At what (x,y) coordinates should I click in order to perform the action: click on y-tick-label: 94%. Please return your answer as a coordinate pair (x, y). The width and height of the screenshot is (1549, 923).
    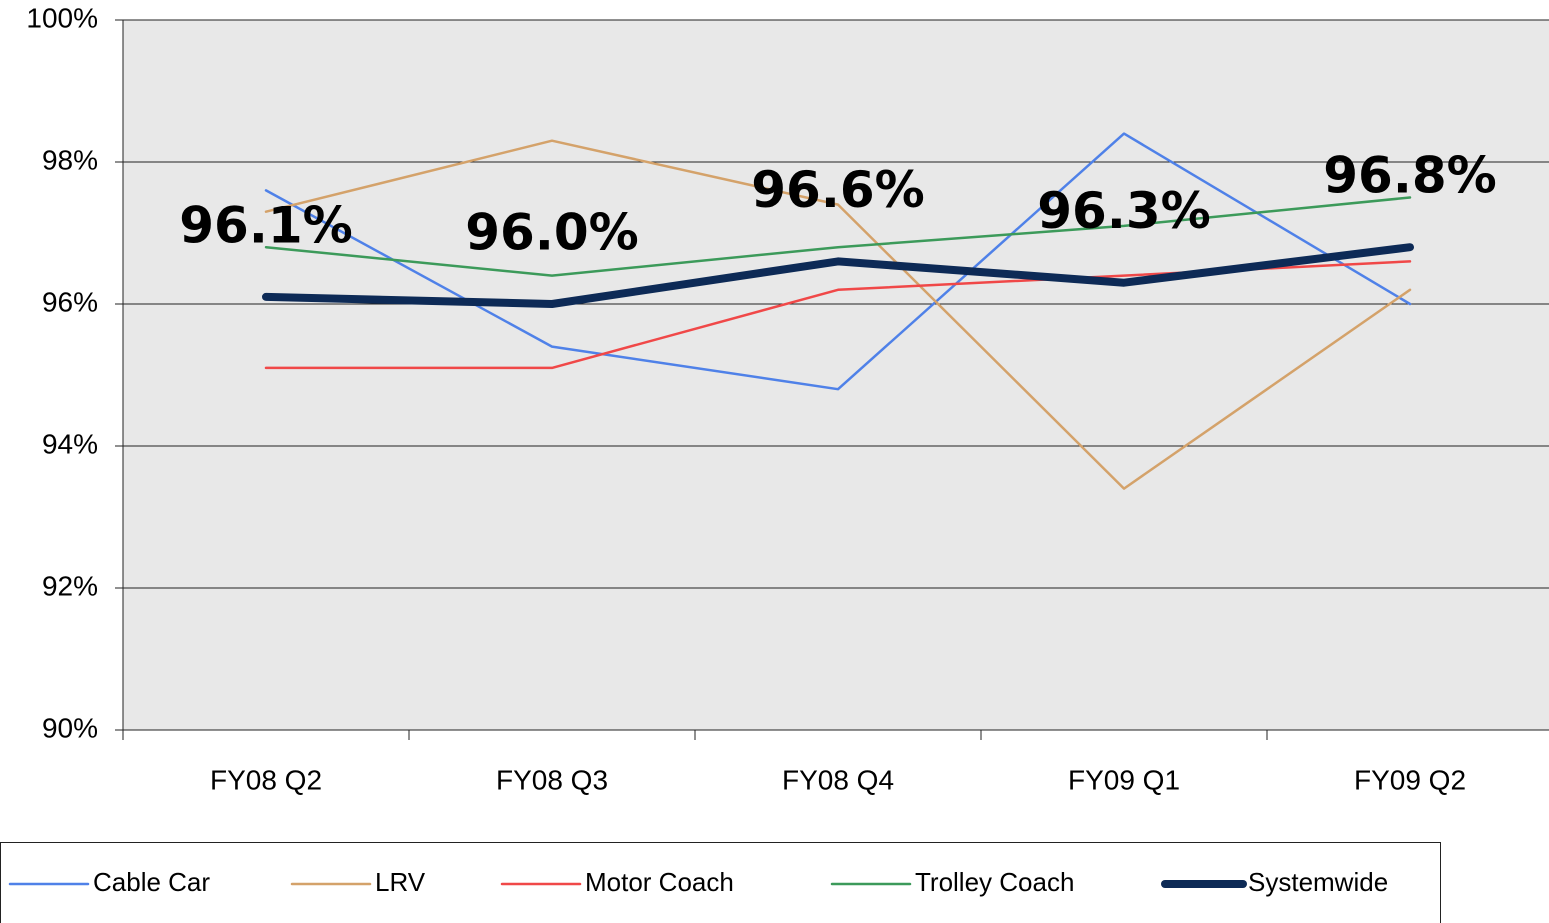
    Looking at the image, I should click on (70, 443).